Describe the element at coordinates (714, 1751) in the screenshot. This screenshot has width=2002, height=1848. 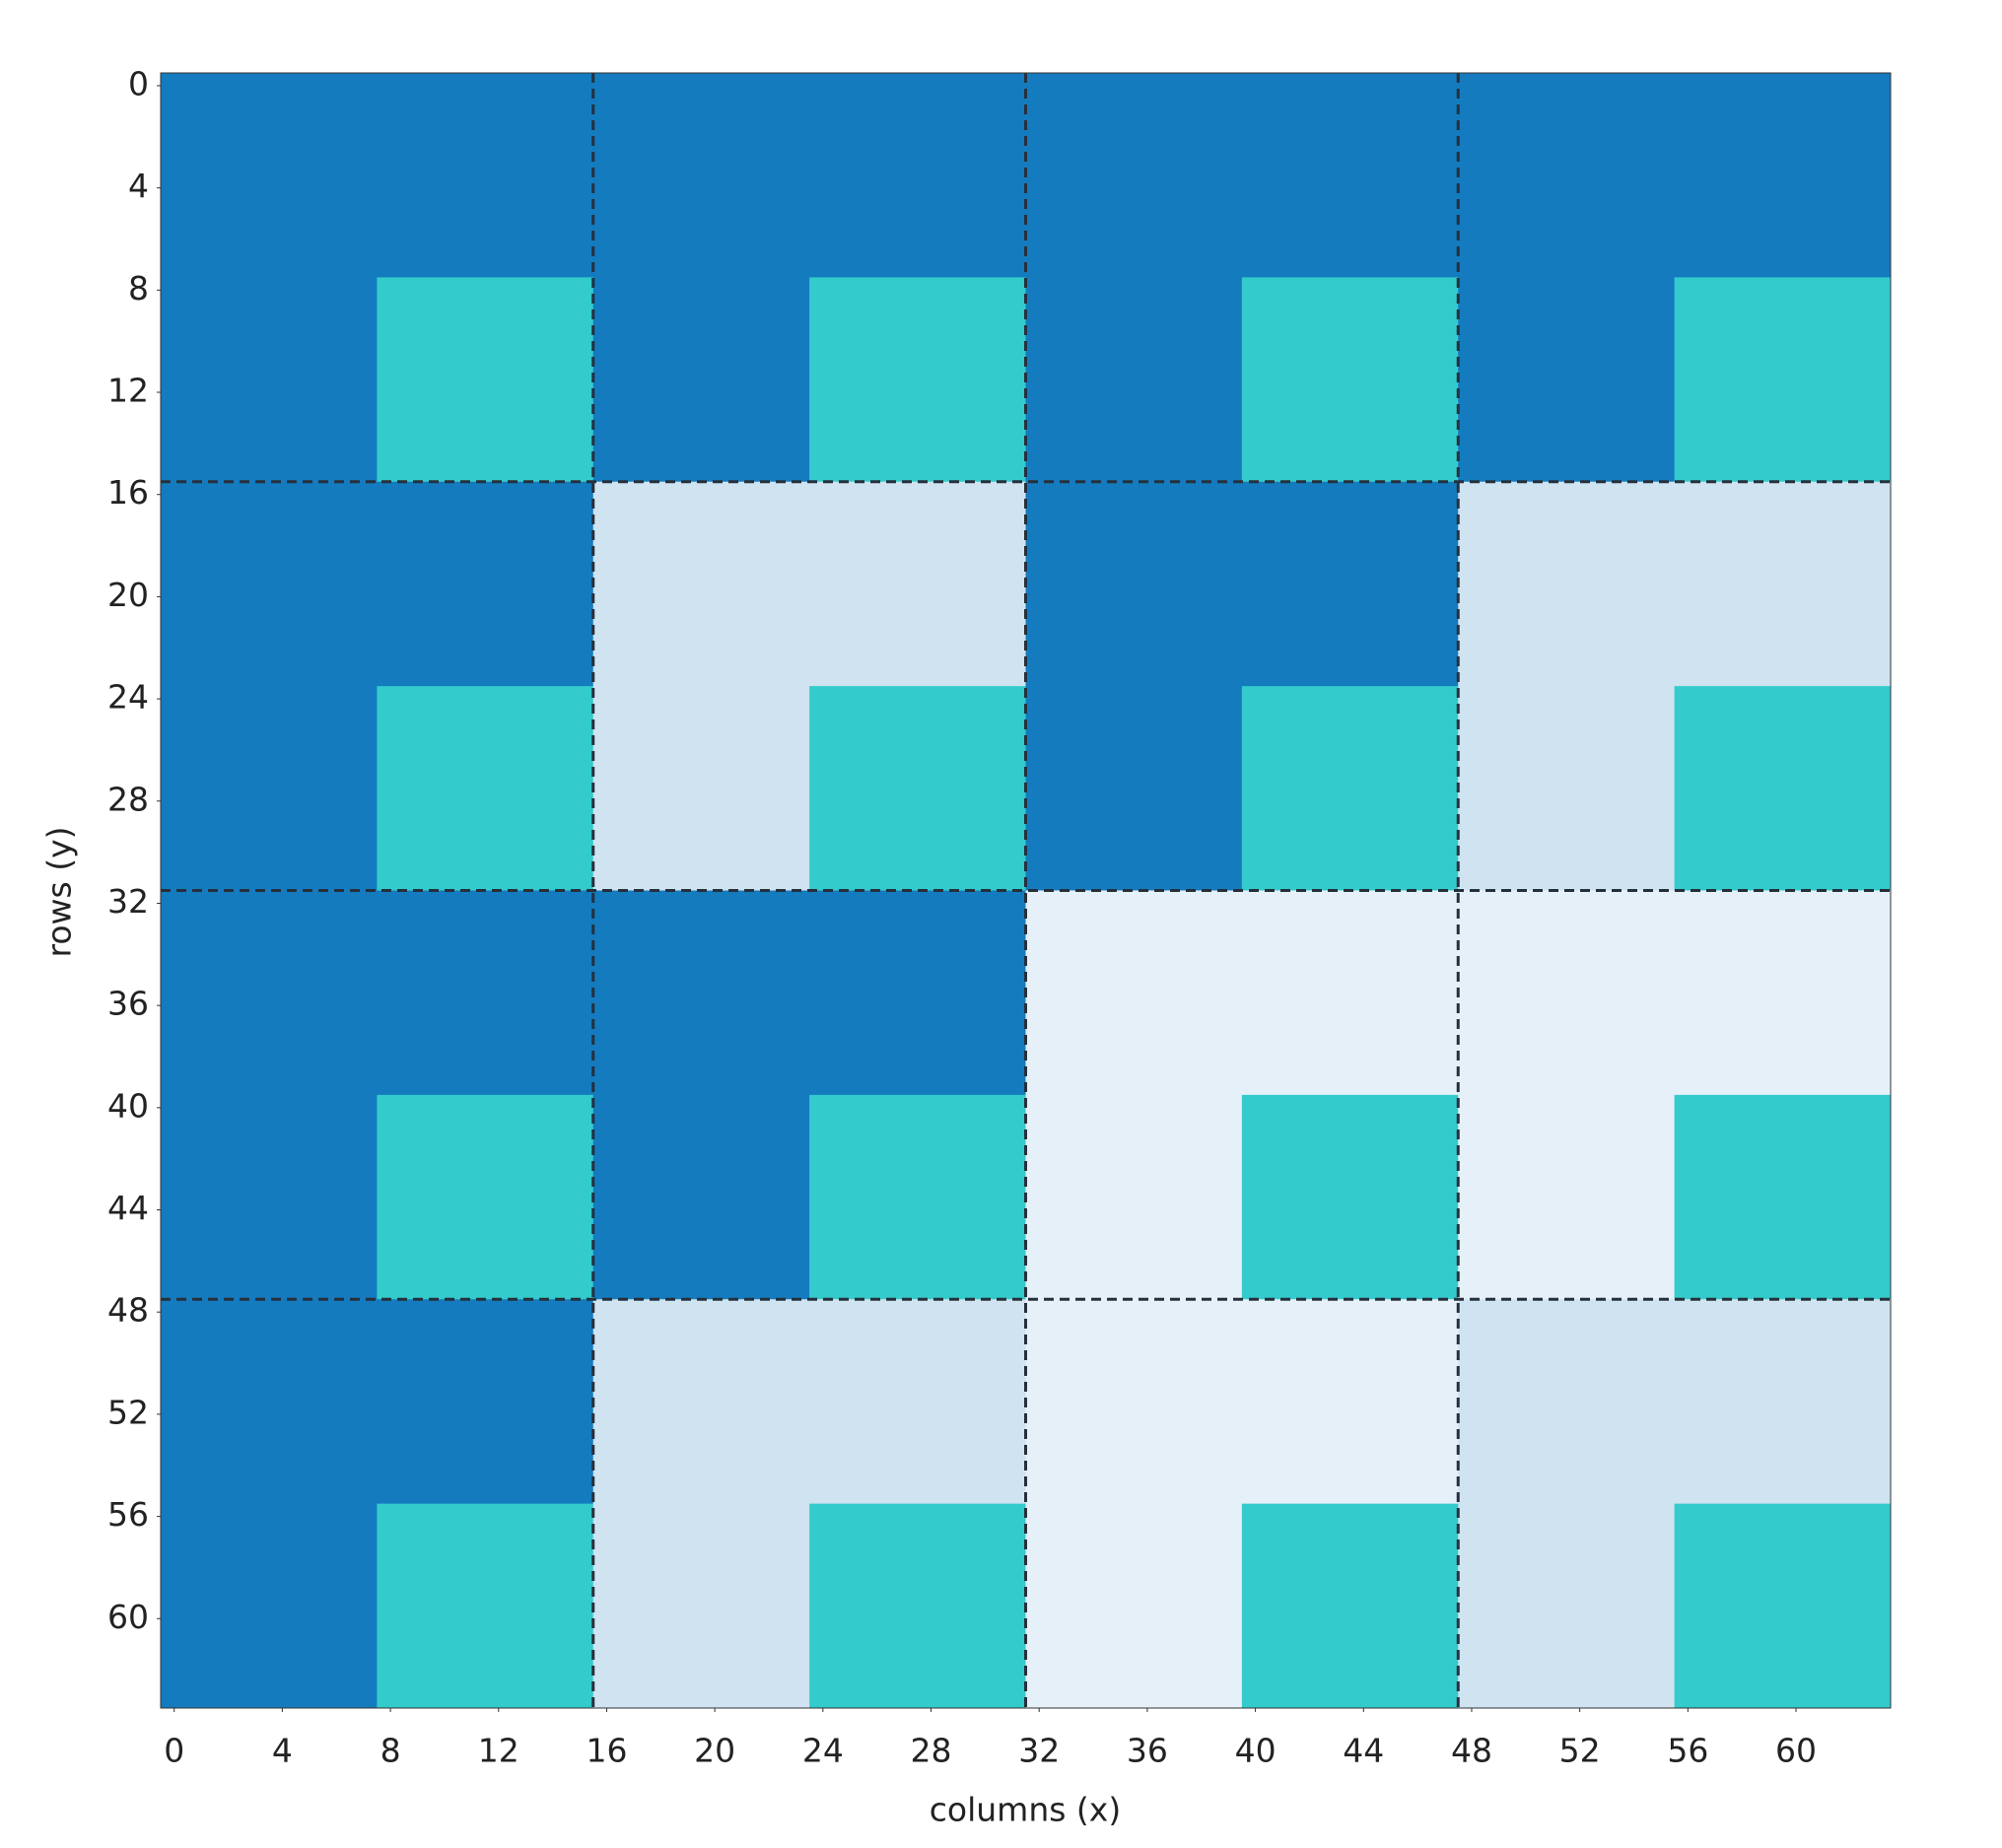
I see `x-tick-label: 20` at that location.